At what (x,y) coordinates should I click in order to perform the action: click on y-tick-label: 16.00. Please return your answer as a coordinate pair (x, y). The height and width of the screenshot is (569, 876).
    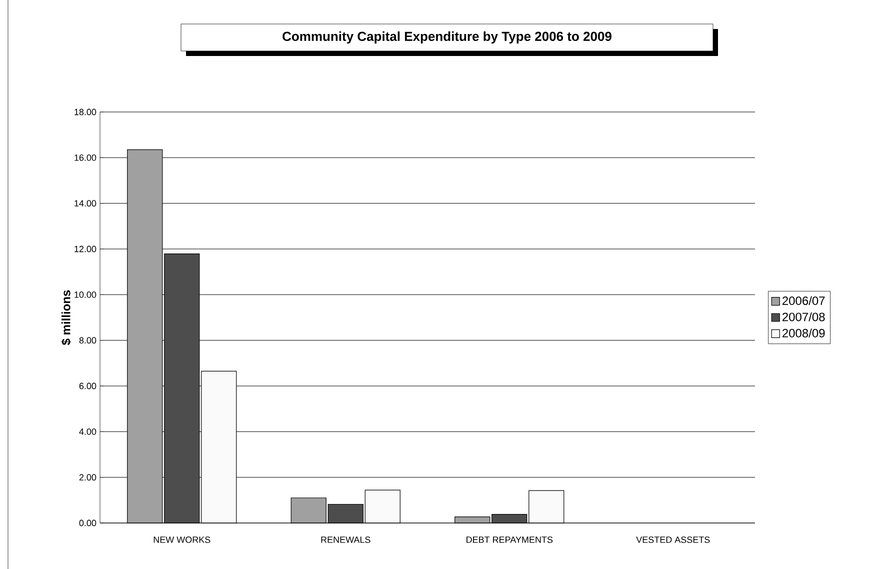
    Looking at the image, I should click on (85, 157).